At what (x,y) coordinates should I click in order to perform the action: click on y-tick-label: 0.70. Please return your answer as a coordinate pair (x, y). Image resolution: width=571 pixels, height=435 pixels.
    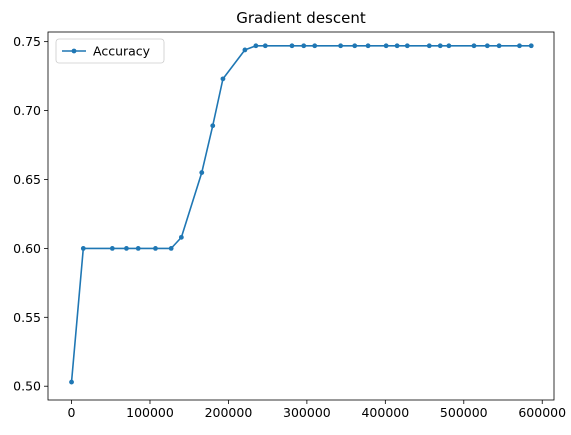
    Looking at the image, I should click on (27, 110).